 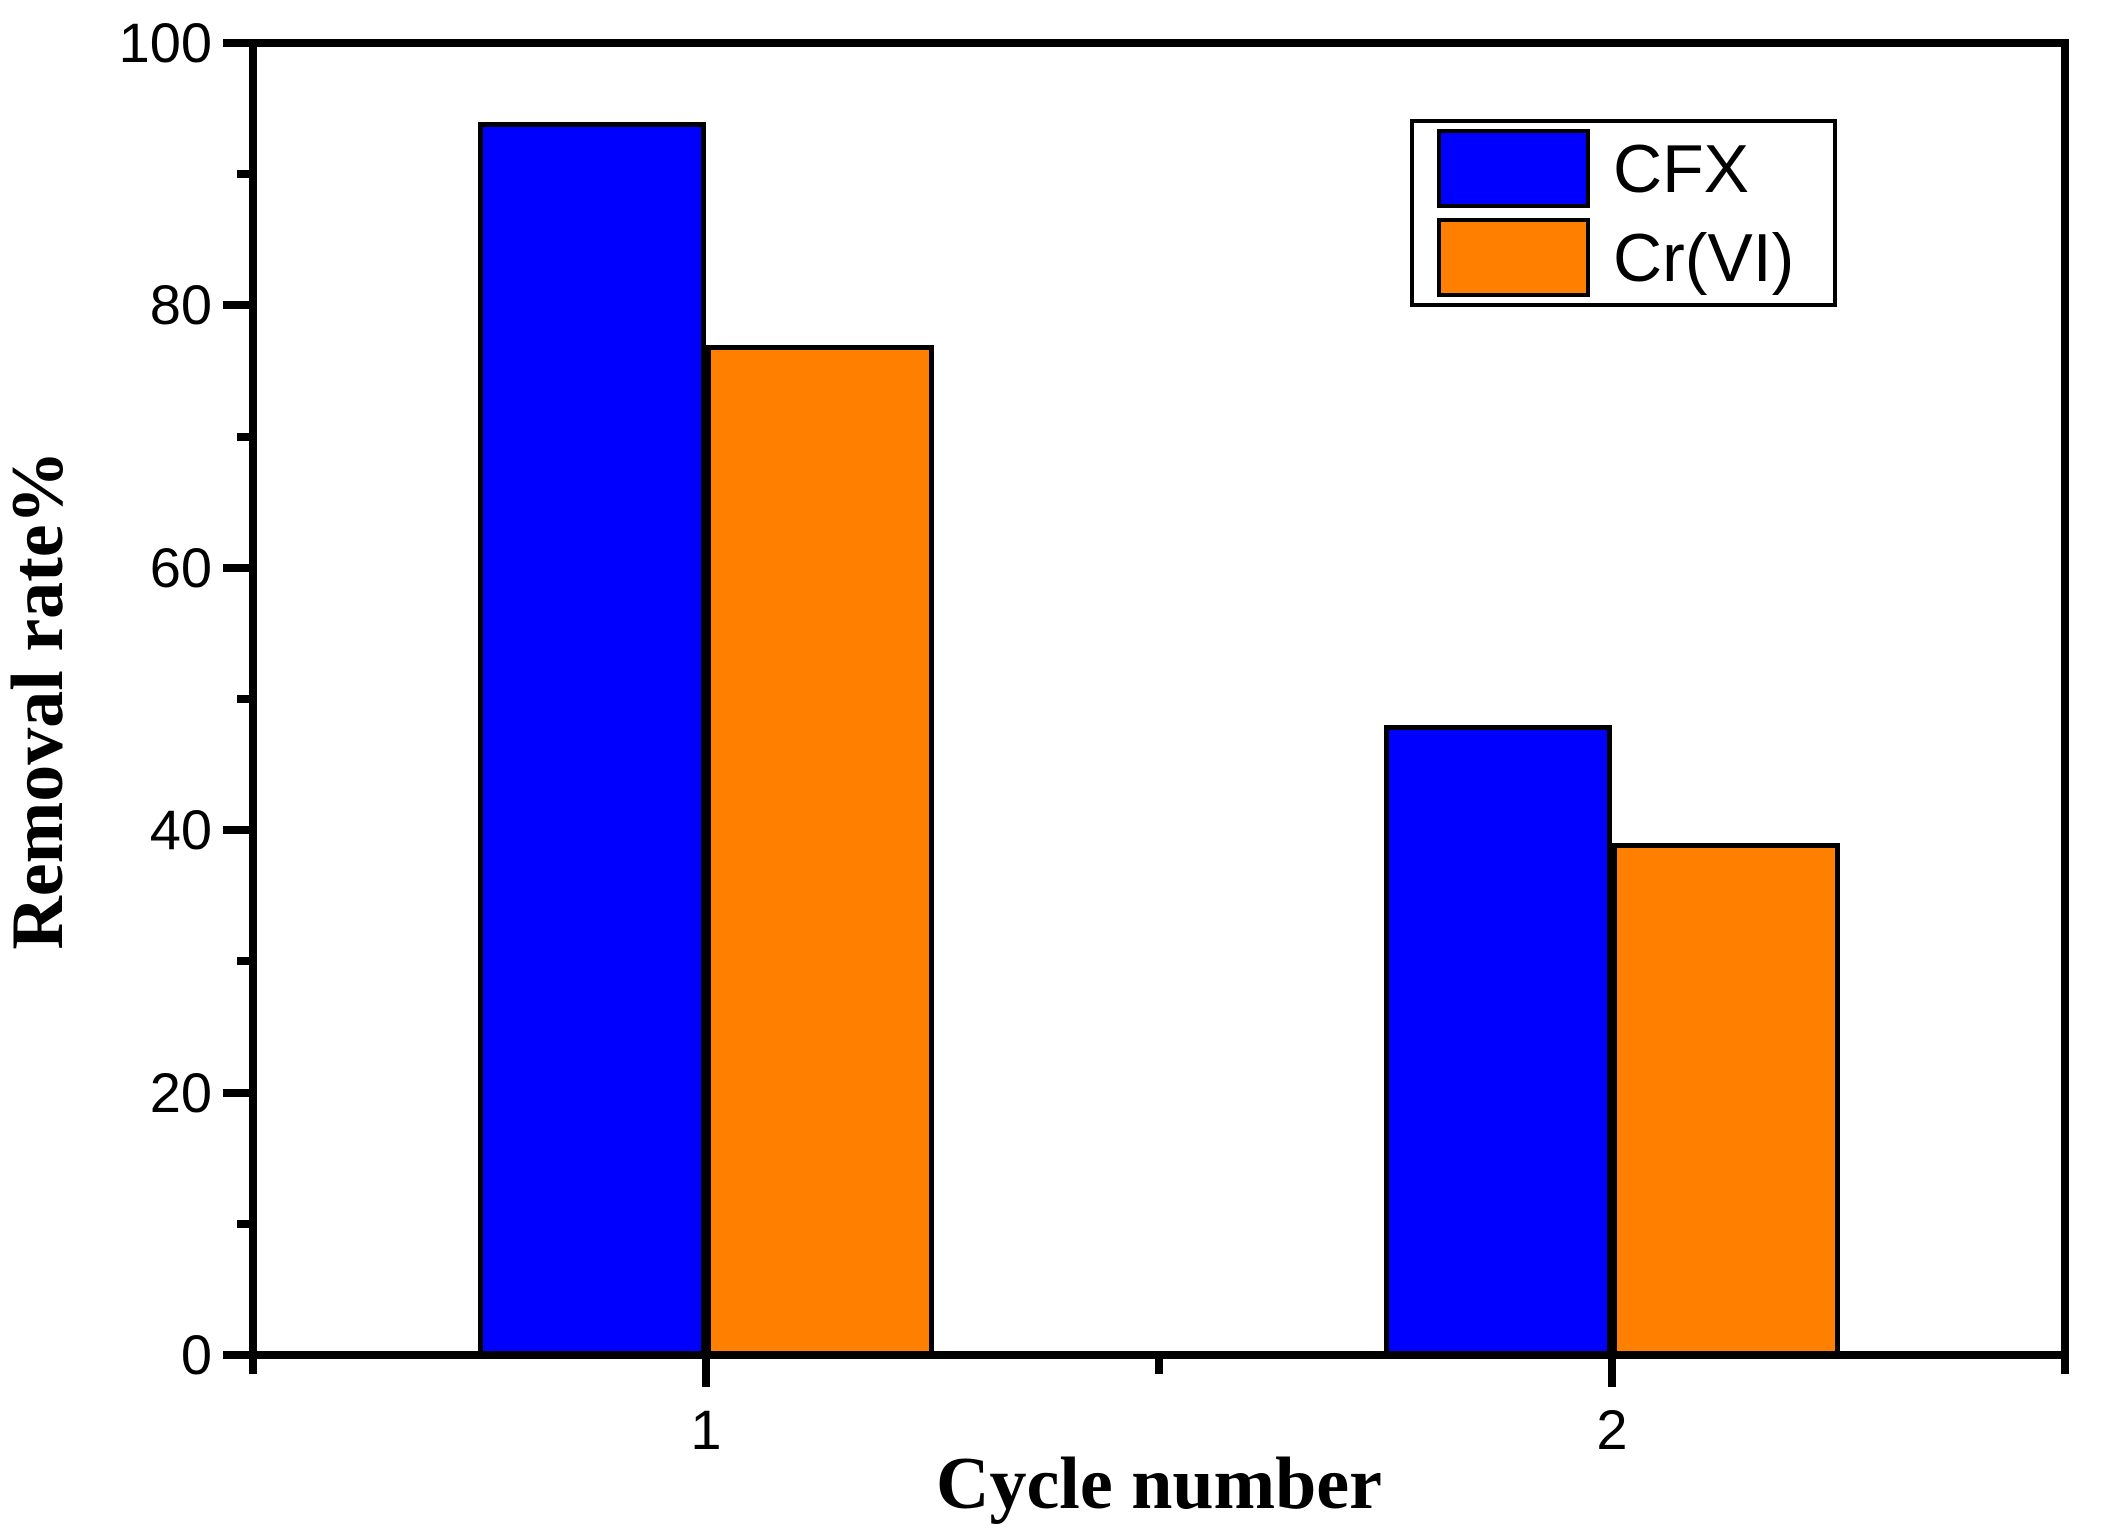 I want to click on x-axis-tick-label: 1, so click(x=706, y=1429).